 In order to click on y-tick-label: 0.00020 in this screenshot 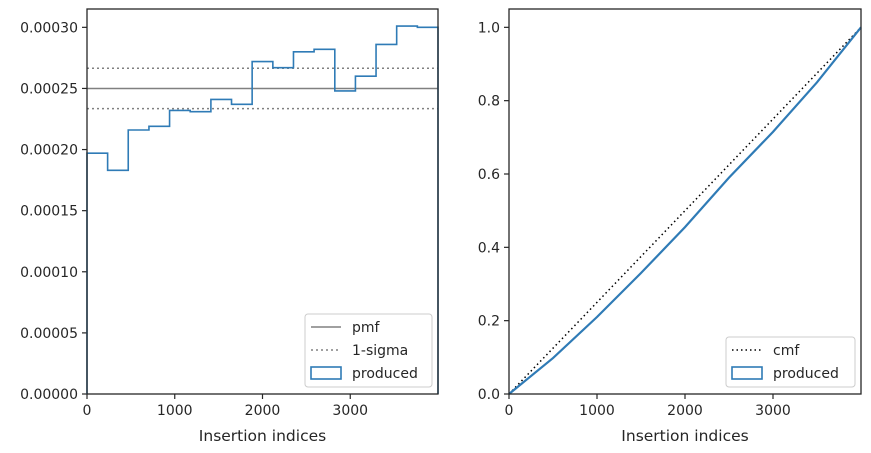, I will do `click(49, 151)`.